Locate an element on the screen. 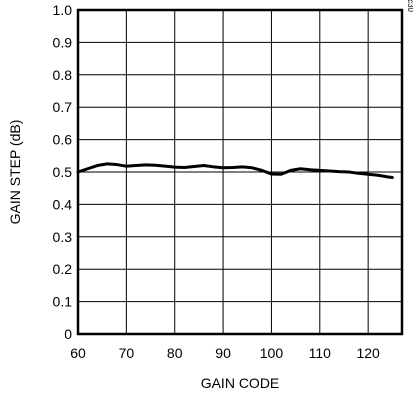 This screenshot has height=394, width=413. y-axis-title: GAIN STEP (dB) is located at coordinates (15, 172).